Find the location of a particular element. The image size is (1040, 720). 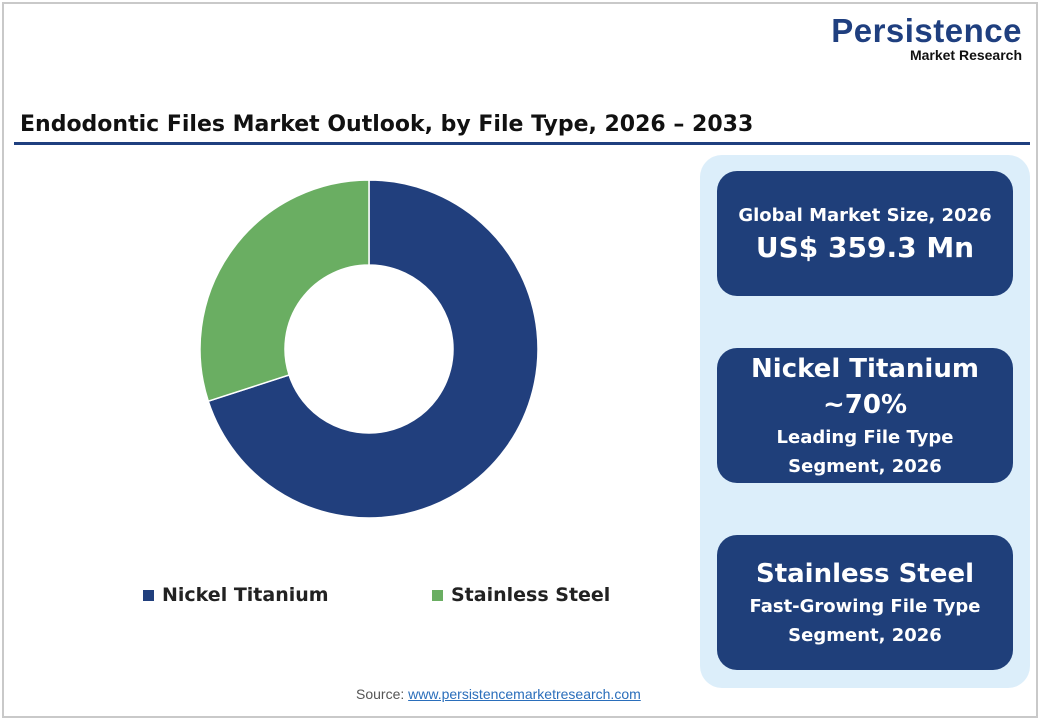

legend-item-nickel-titanium: Nickel Titanium is located at coordinates (236, 595).